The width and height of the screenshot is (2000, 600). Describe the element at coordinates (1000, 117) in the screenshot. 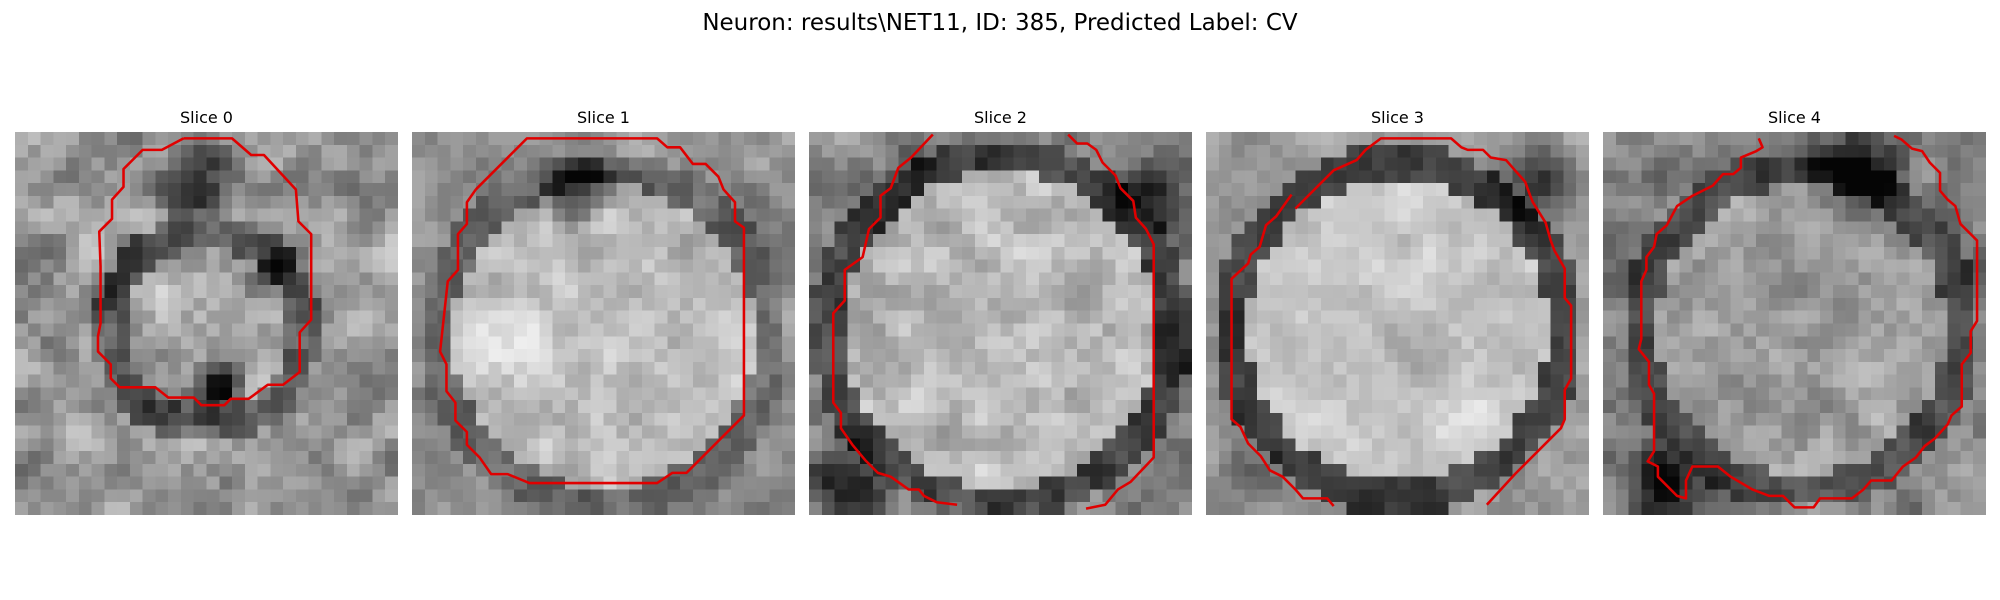

I see `slice-title-2: Slice 2` at that location.